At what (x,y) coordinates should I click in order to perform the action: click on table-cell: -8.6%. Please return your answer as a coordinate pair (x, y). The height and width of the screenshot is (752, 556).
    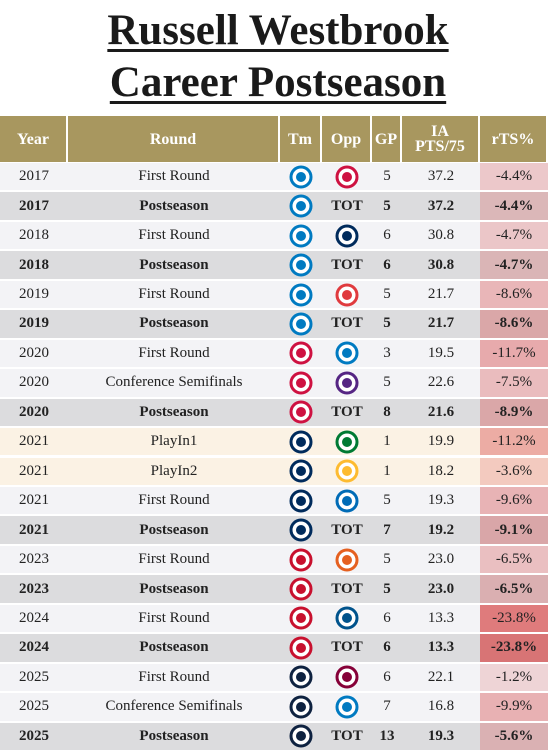
    Looking at the image, I should click on (514, 324).